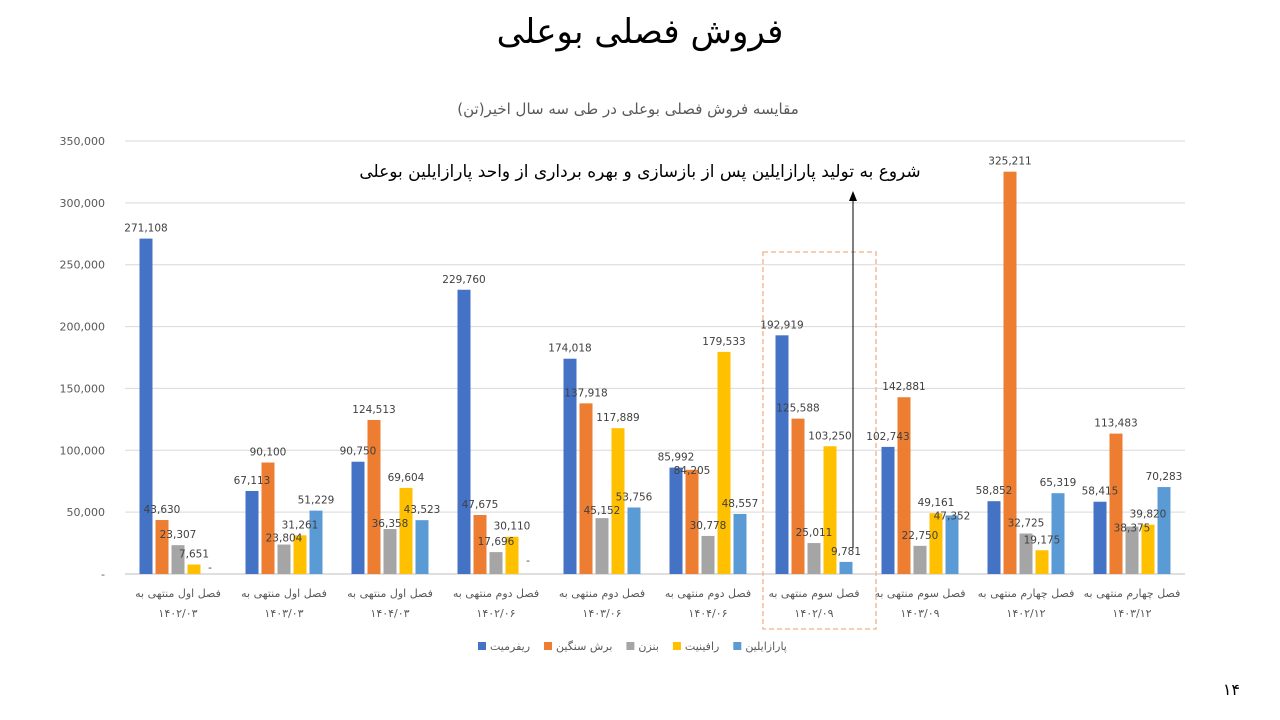  Describe the element at coordinates (145, 229) in the screenshot. I see `data-label: 271,108` at that location.